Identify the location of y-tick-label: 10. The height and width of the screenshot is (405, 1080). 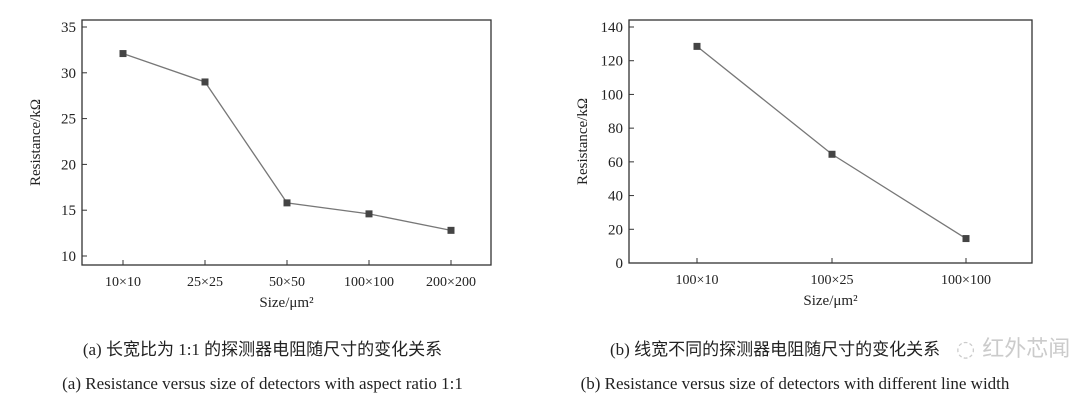
(68, 257).